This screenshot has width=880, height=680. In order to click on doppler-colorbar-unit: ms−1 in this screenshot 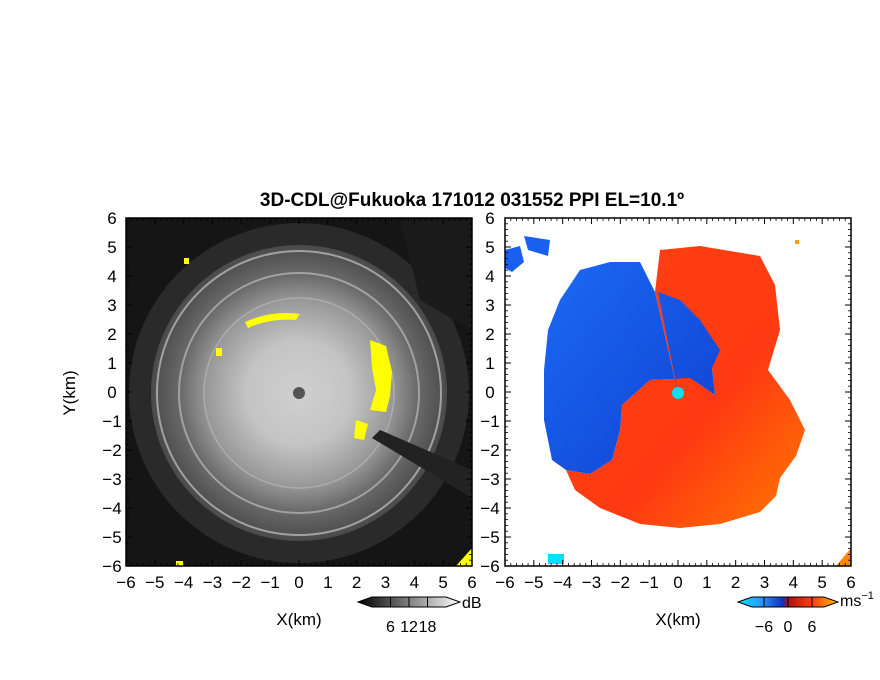, I will do `click(857, 600)`.